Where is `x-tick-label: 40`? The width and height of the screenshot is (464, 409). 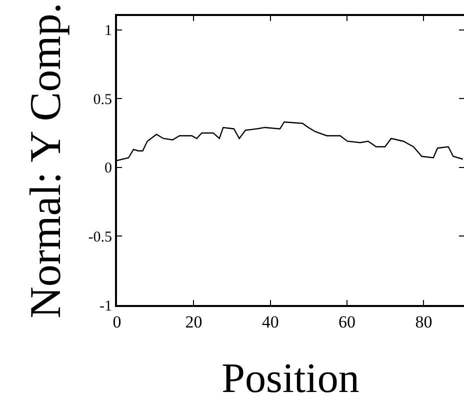 x-tick-label: 40 is located at coordinates (270, 322).